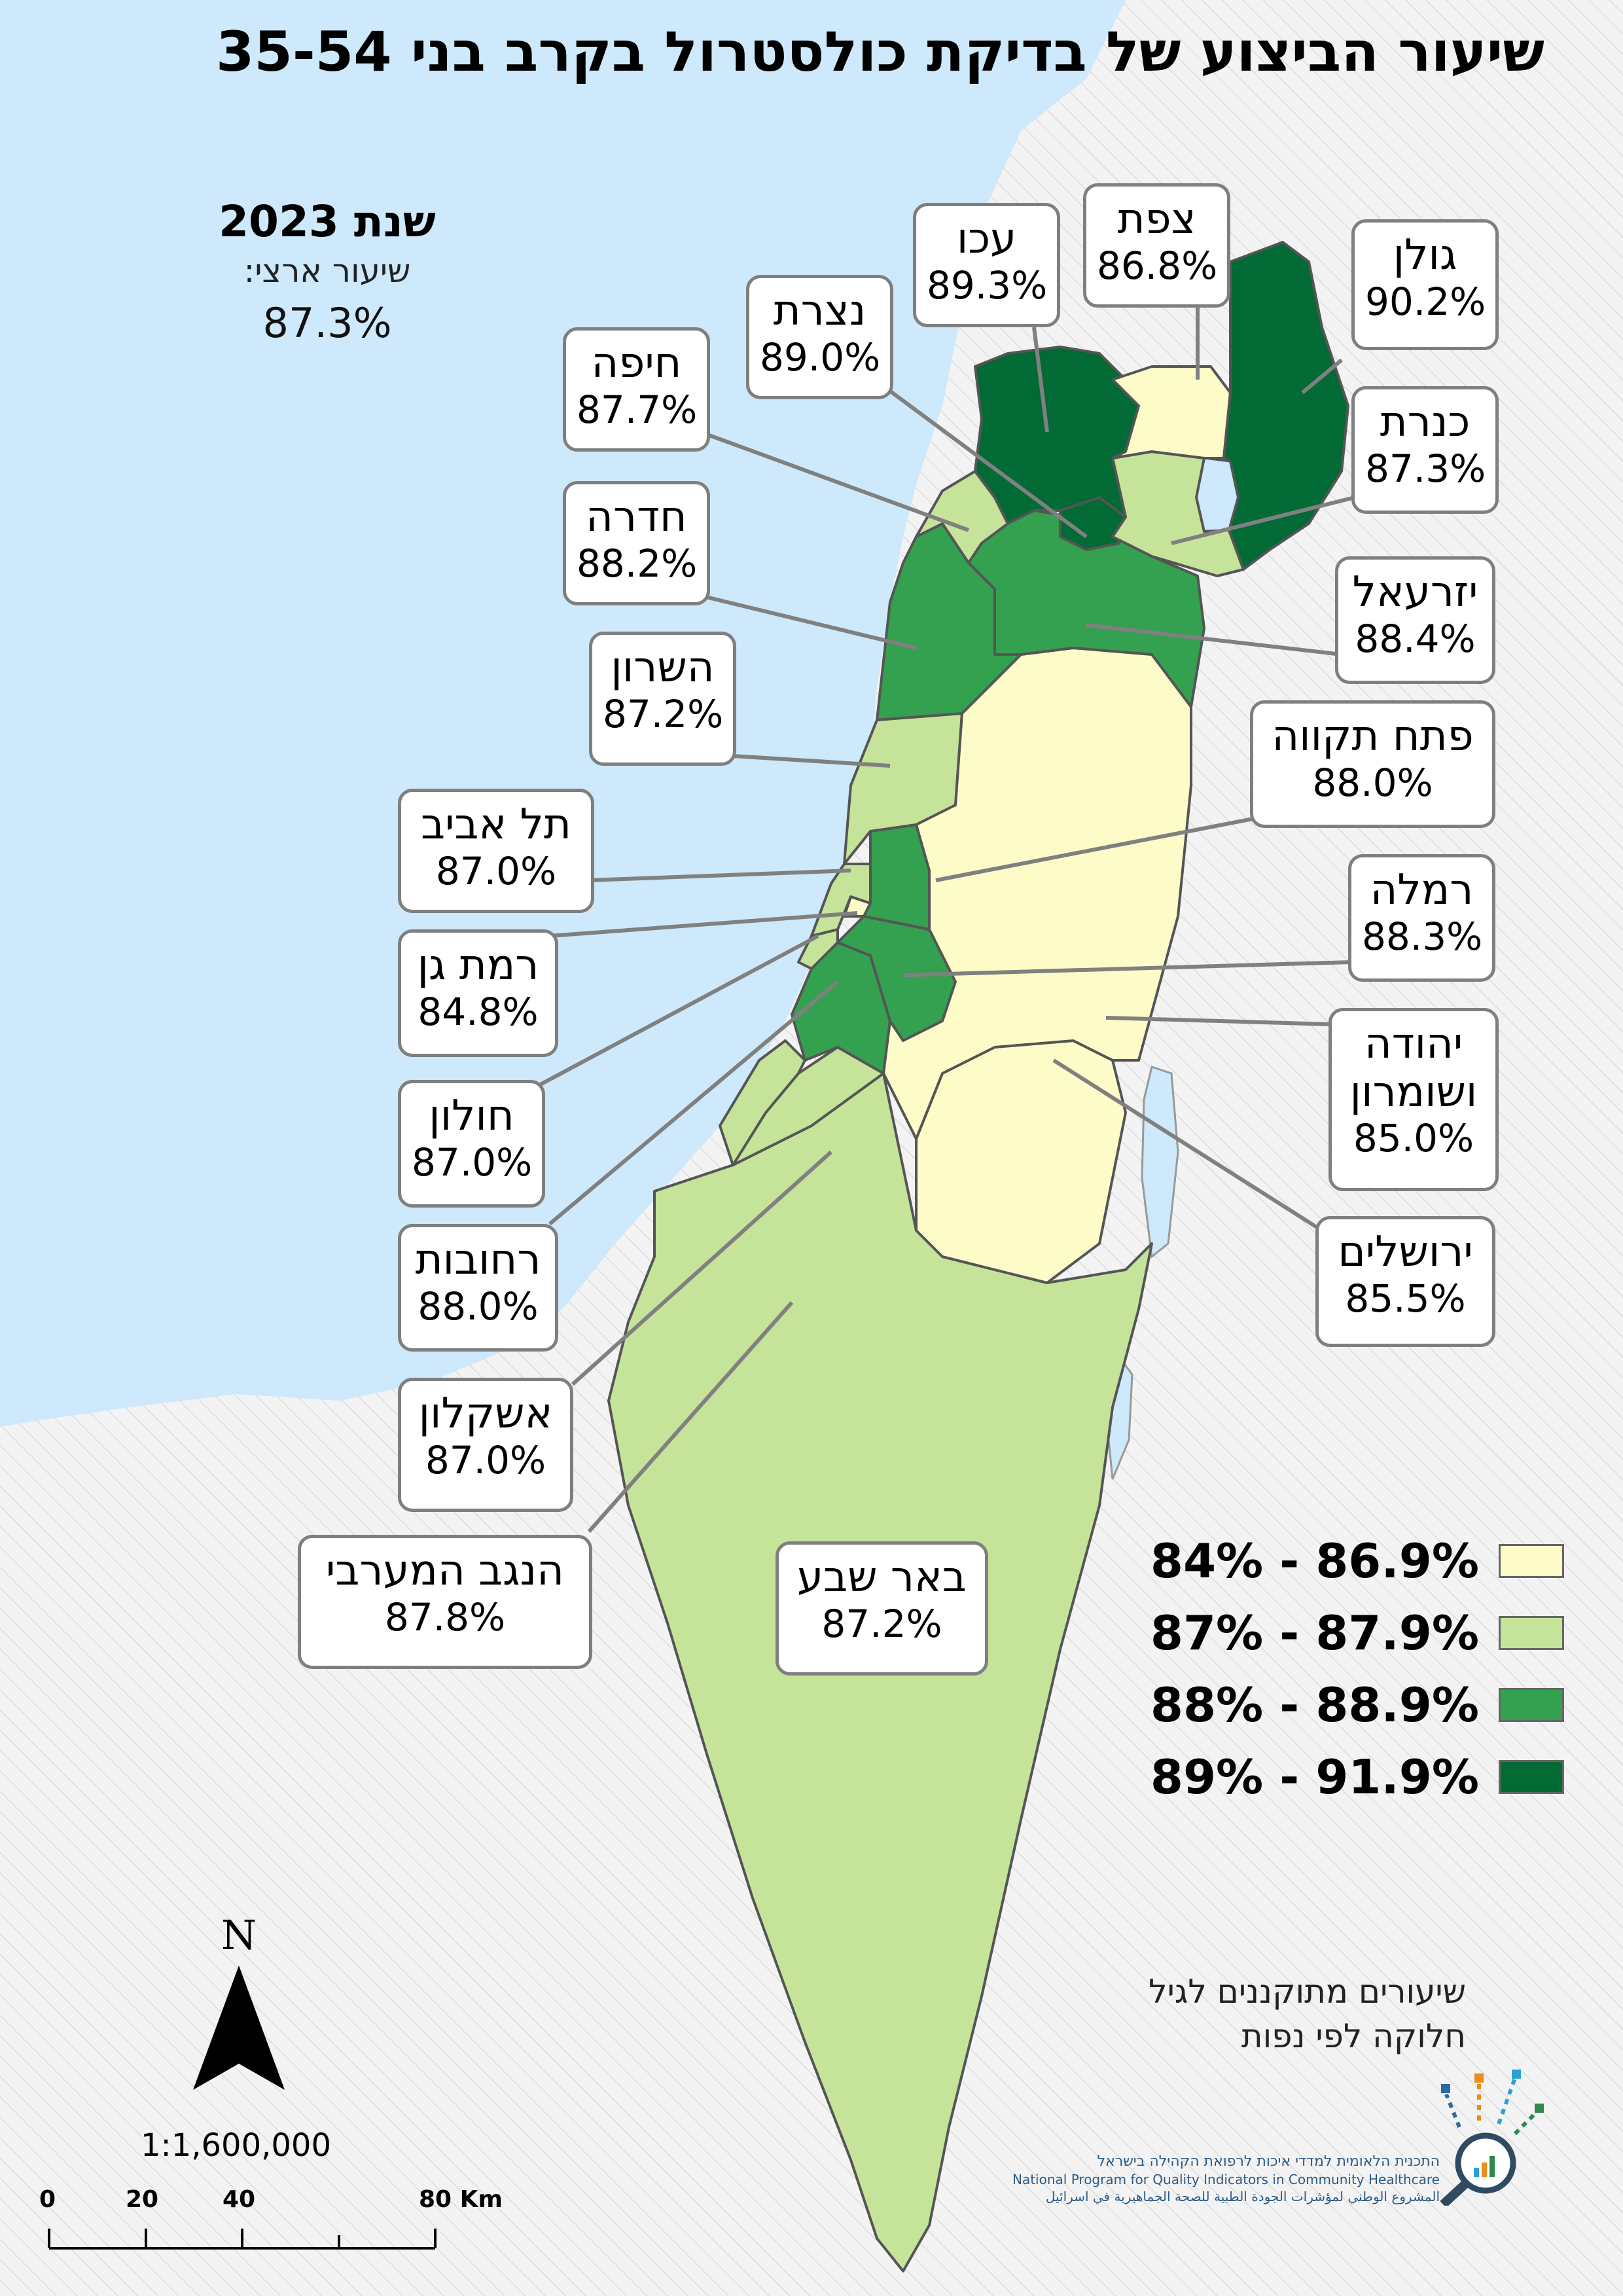 This screenshot has width=1623, height=2296. Describe the element at coordinates (1057, 435) in the screenshot. I see `region-acre` at that location.